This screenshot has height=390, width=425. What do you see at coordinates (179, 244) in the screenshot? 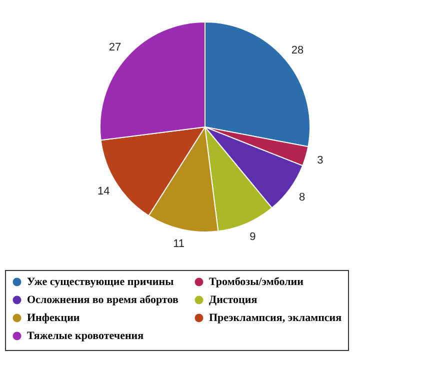
I see `data-label: 11` at bounding box center [179, 244].